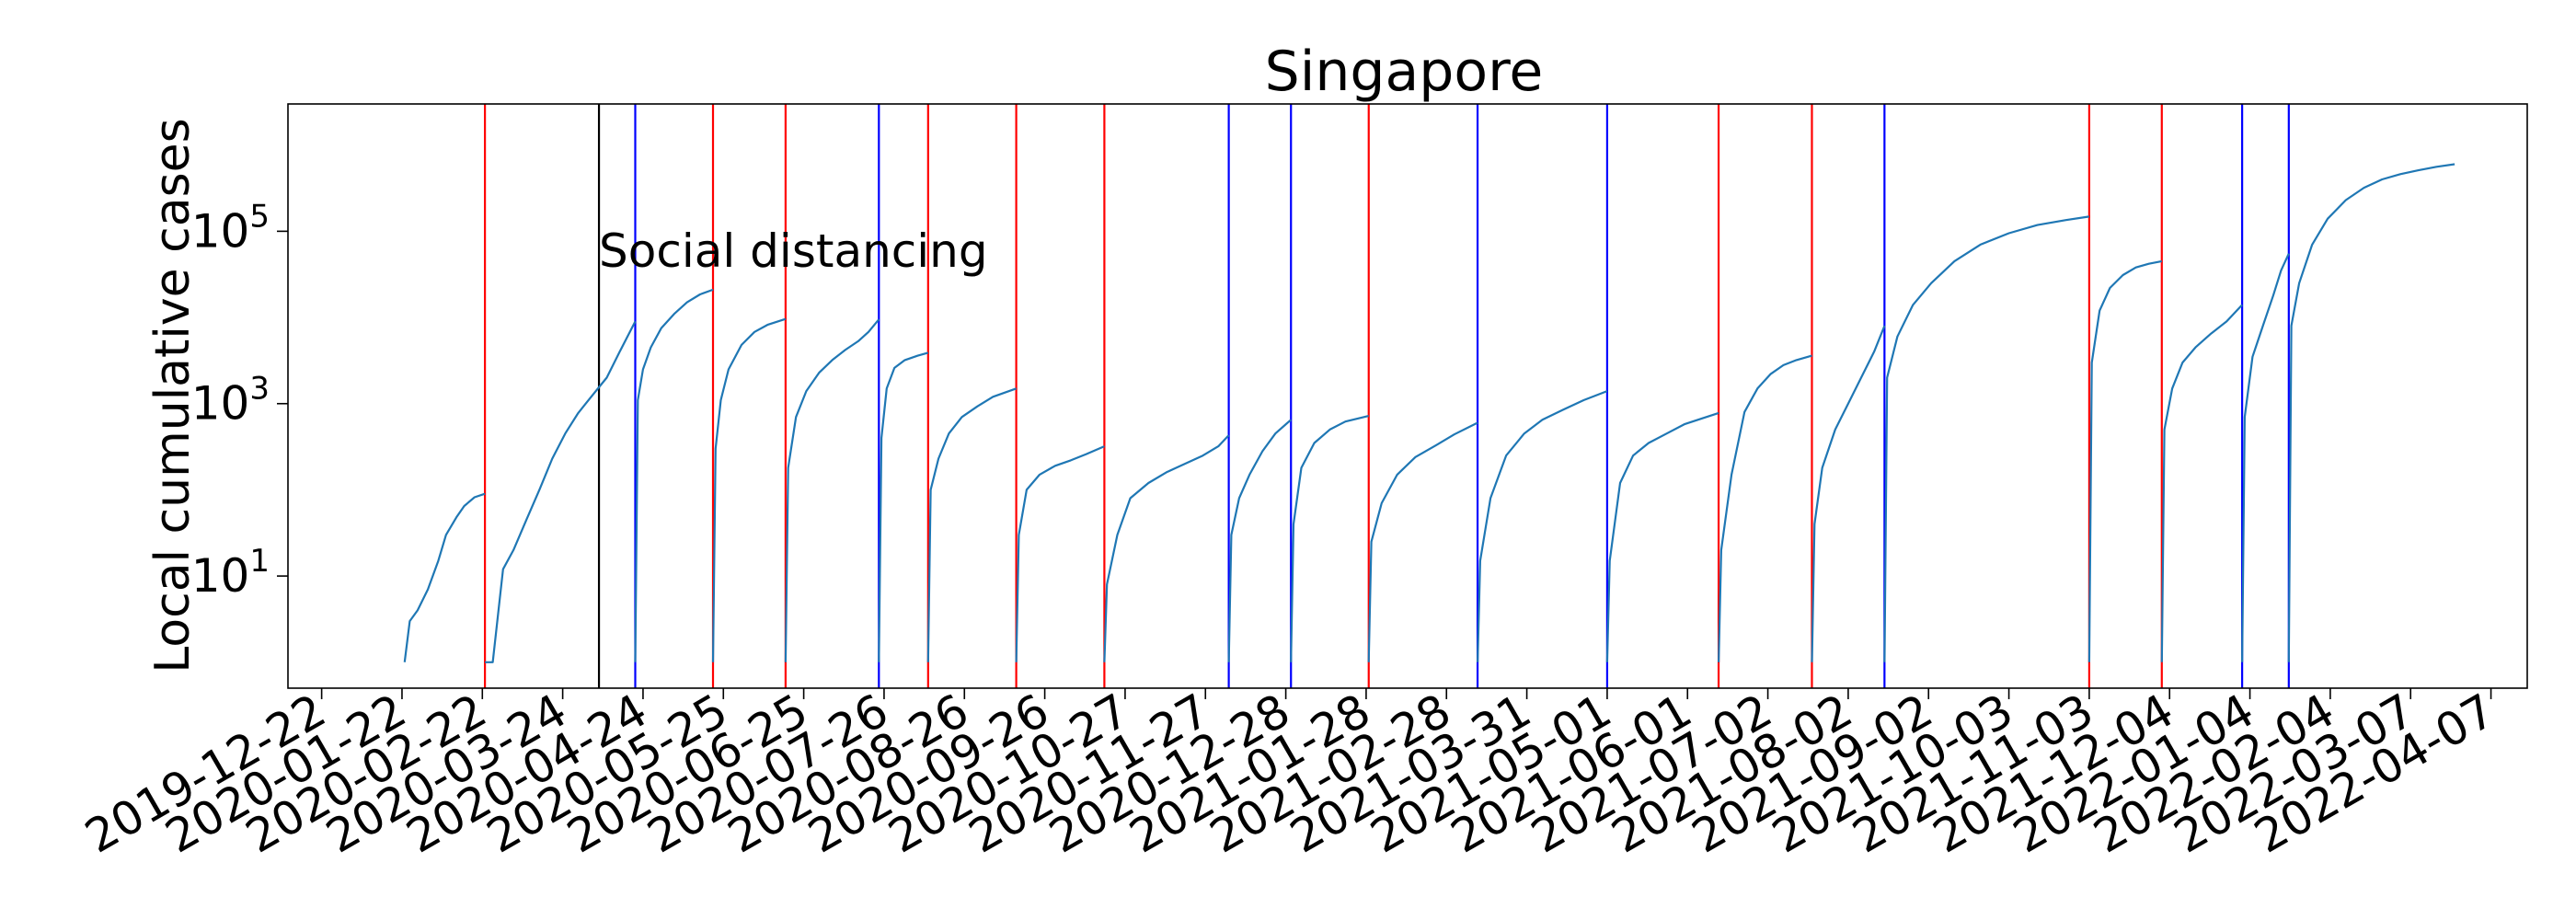 The image size is (2576, 920). What do you see at coordinates (230, 573) in the screenshot?
I see `y-tick-label-0: 10¹` at bounding box center [230, 573].